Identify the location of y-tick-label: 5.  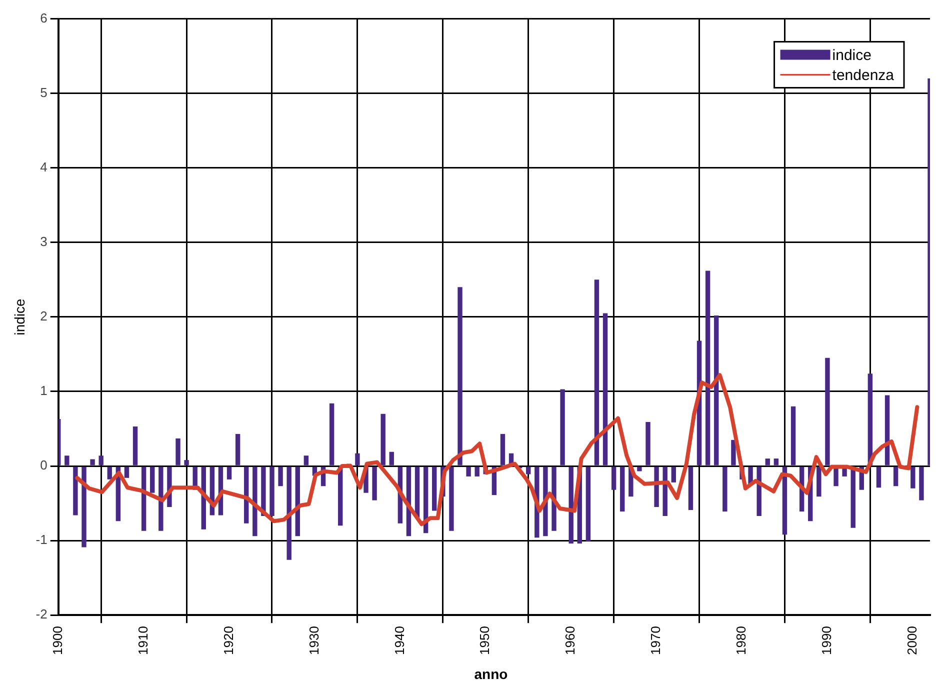
(44, 92).